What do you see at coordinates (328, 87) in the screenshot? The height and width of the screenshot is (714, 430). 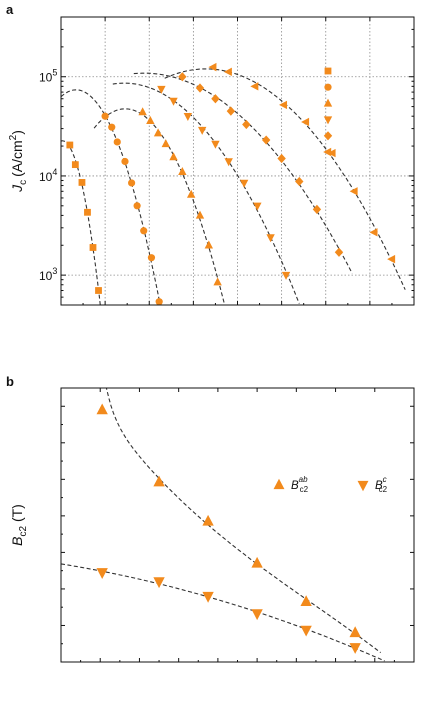 I see `legend-marker-circle` at bounding box center [328, 87].